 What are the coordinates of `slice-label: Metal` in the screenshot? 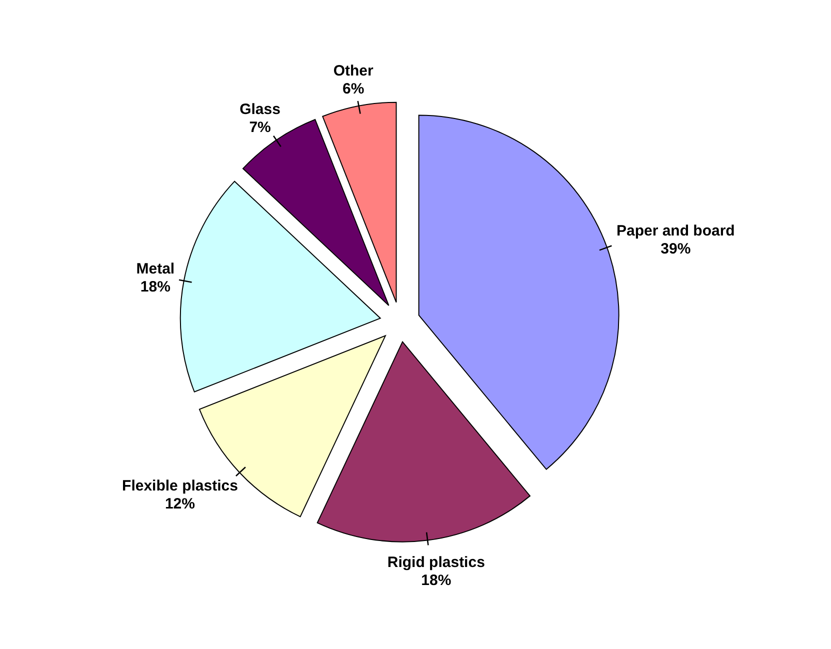 It's located at (155, 269).